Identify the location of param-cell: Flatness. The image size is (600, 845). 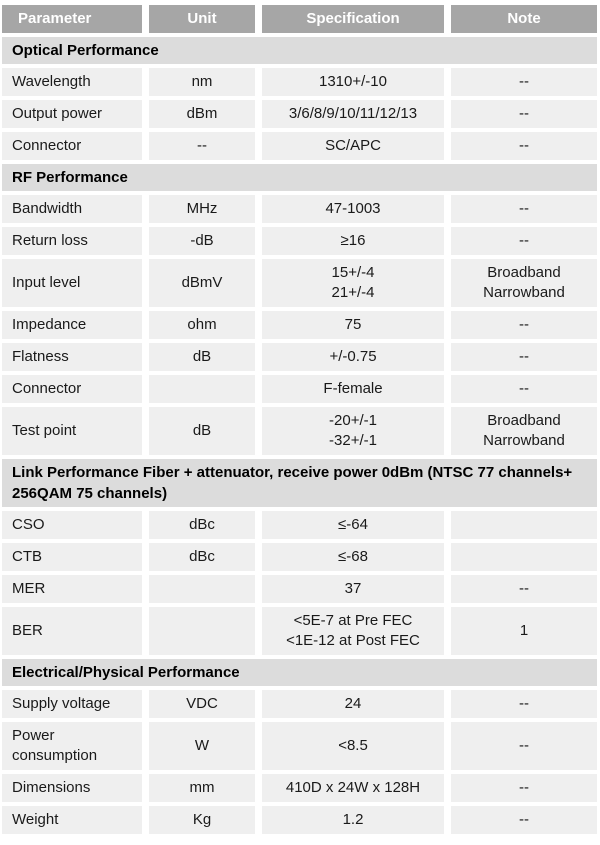
(72, 357).